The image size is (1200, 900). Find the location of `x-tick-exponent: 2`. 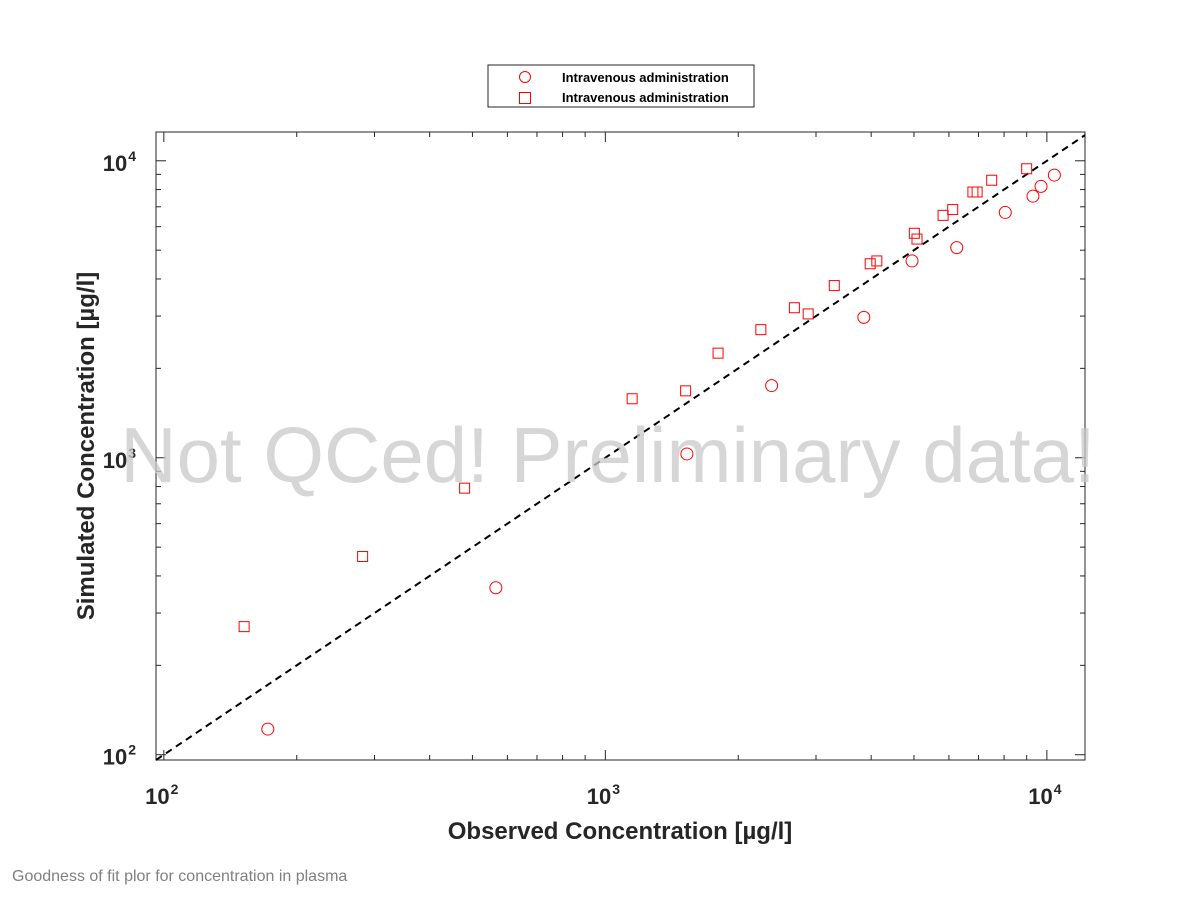

x-tick-exponent: 2 is located at coordinates (175, 789).